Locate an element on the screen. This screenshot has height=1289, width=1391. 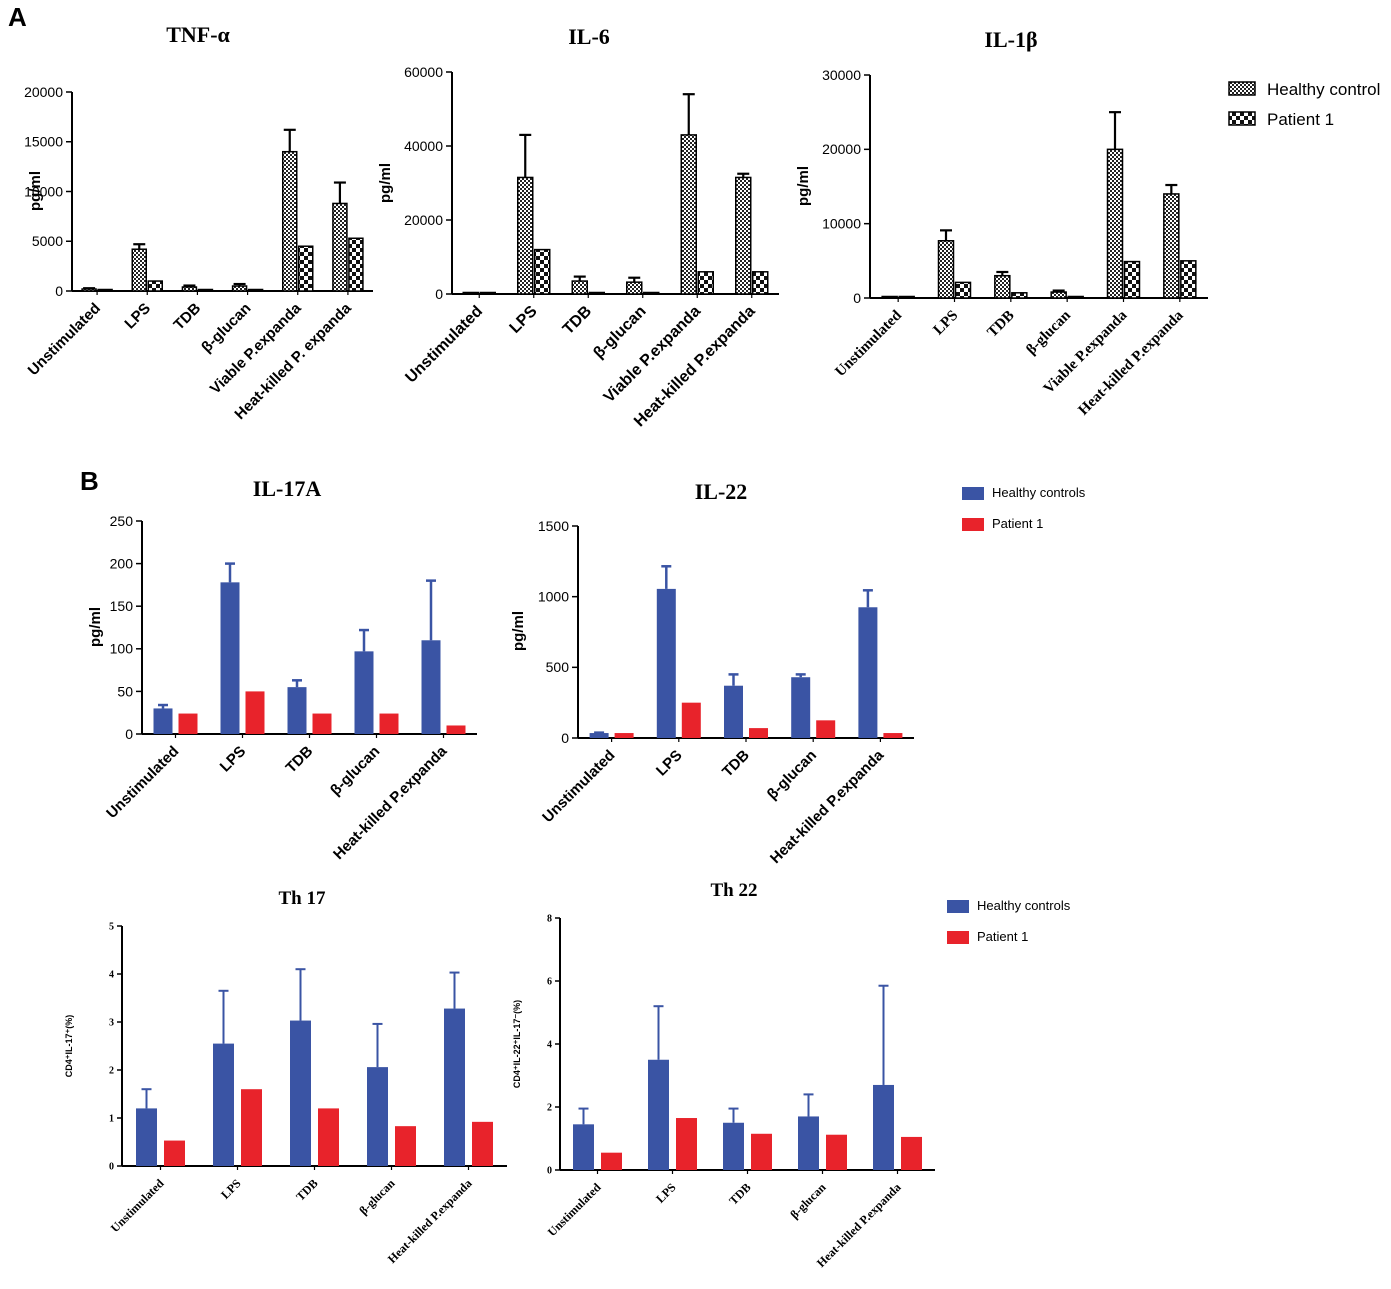
chart-title: IL-6 is located at coordinates (589, 36).